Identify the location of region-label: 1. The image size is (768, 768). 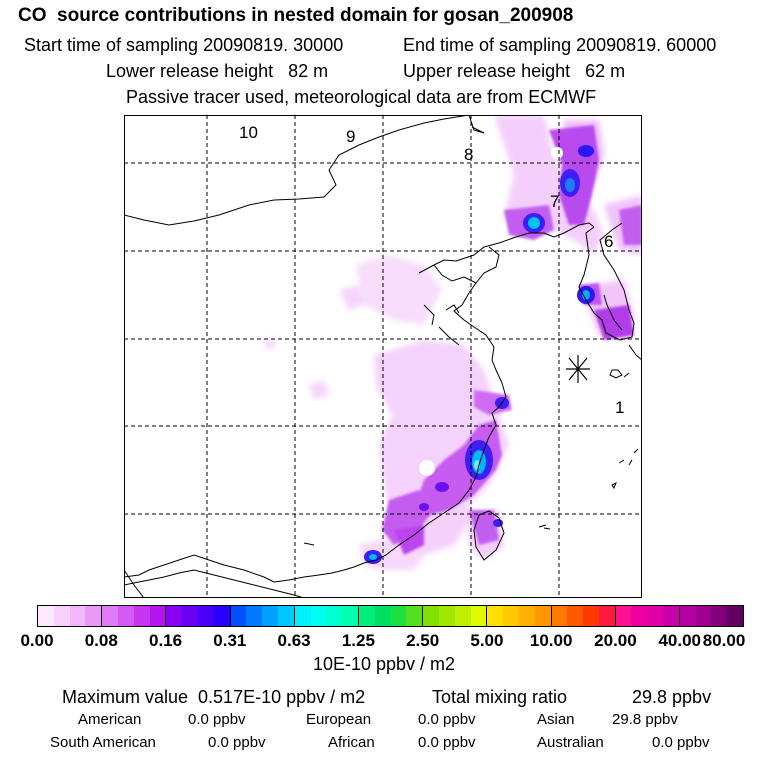
(619, 407).